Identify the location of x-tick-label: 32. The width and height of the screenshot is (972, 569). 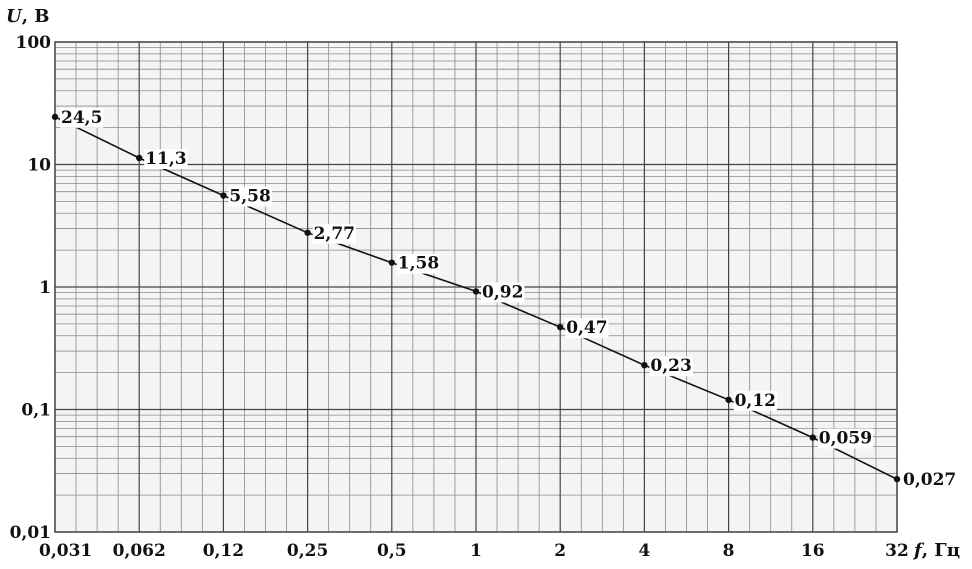
(897, 551).